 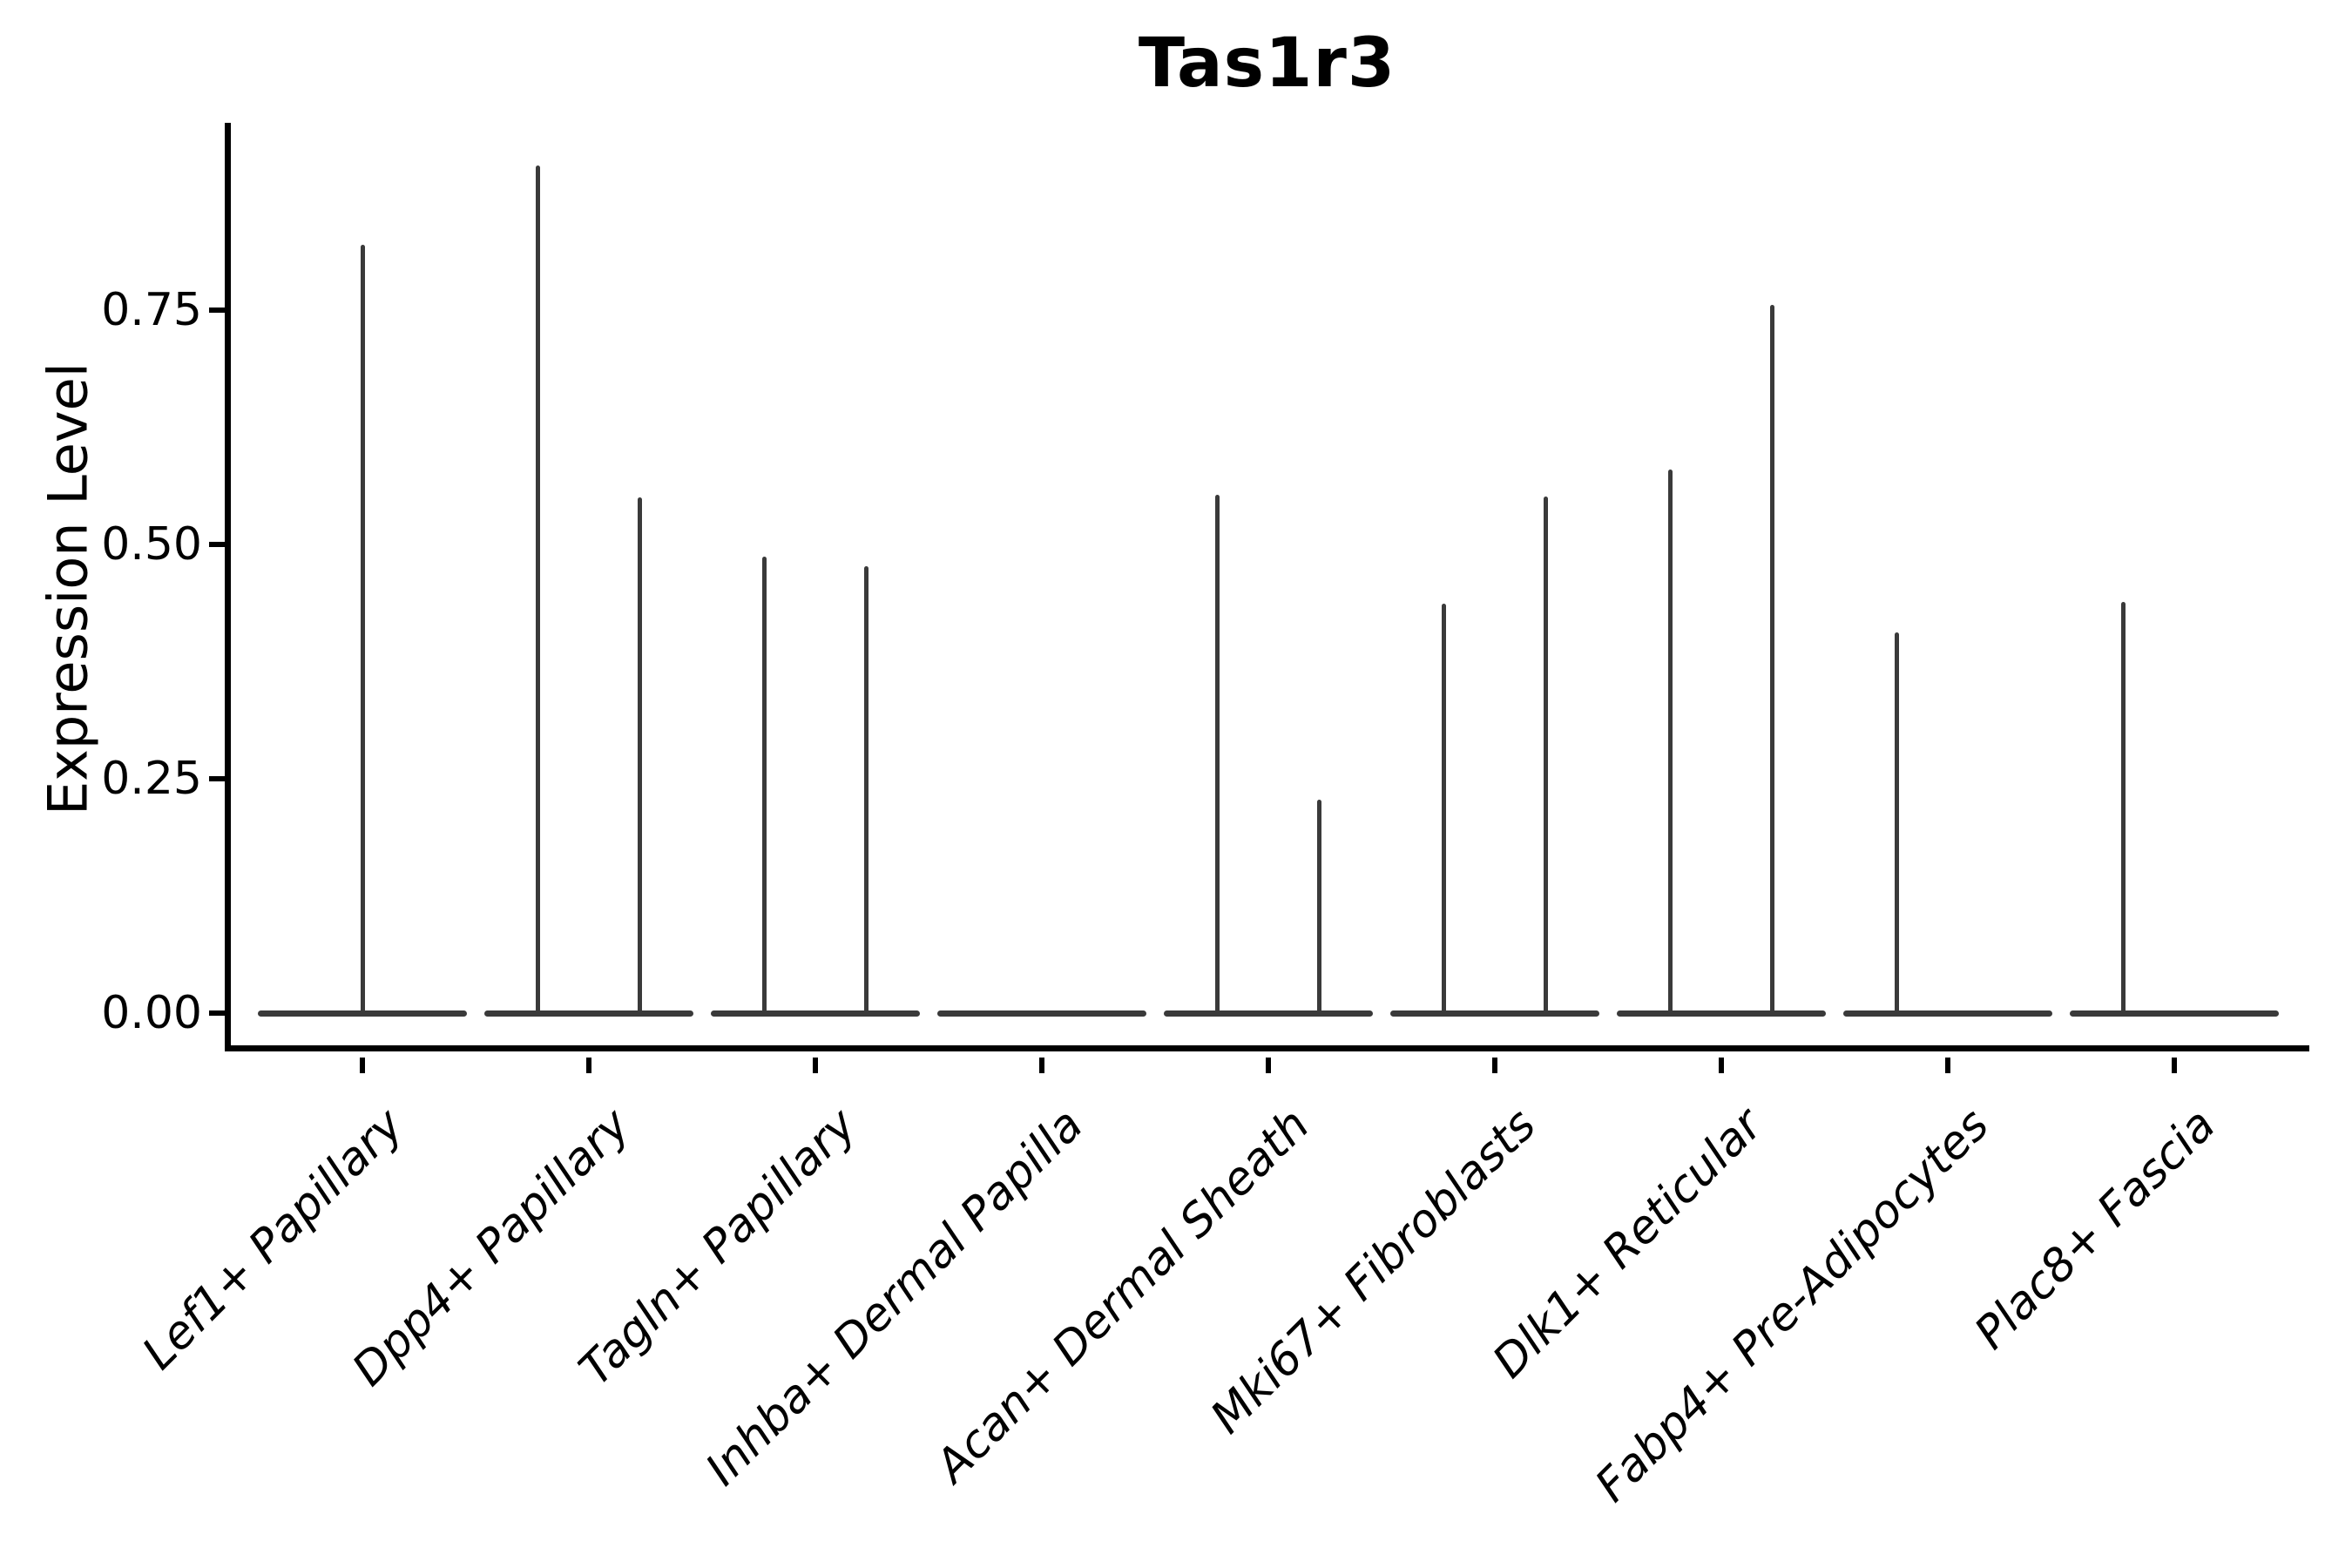 I want to click on y-tick-label: 0.75, so click(x=151, y=310).